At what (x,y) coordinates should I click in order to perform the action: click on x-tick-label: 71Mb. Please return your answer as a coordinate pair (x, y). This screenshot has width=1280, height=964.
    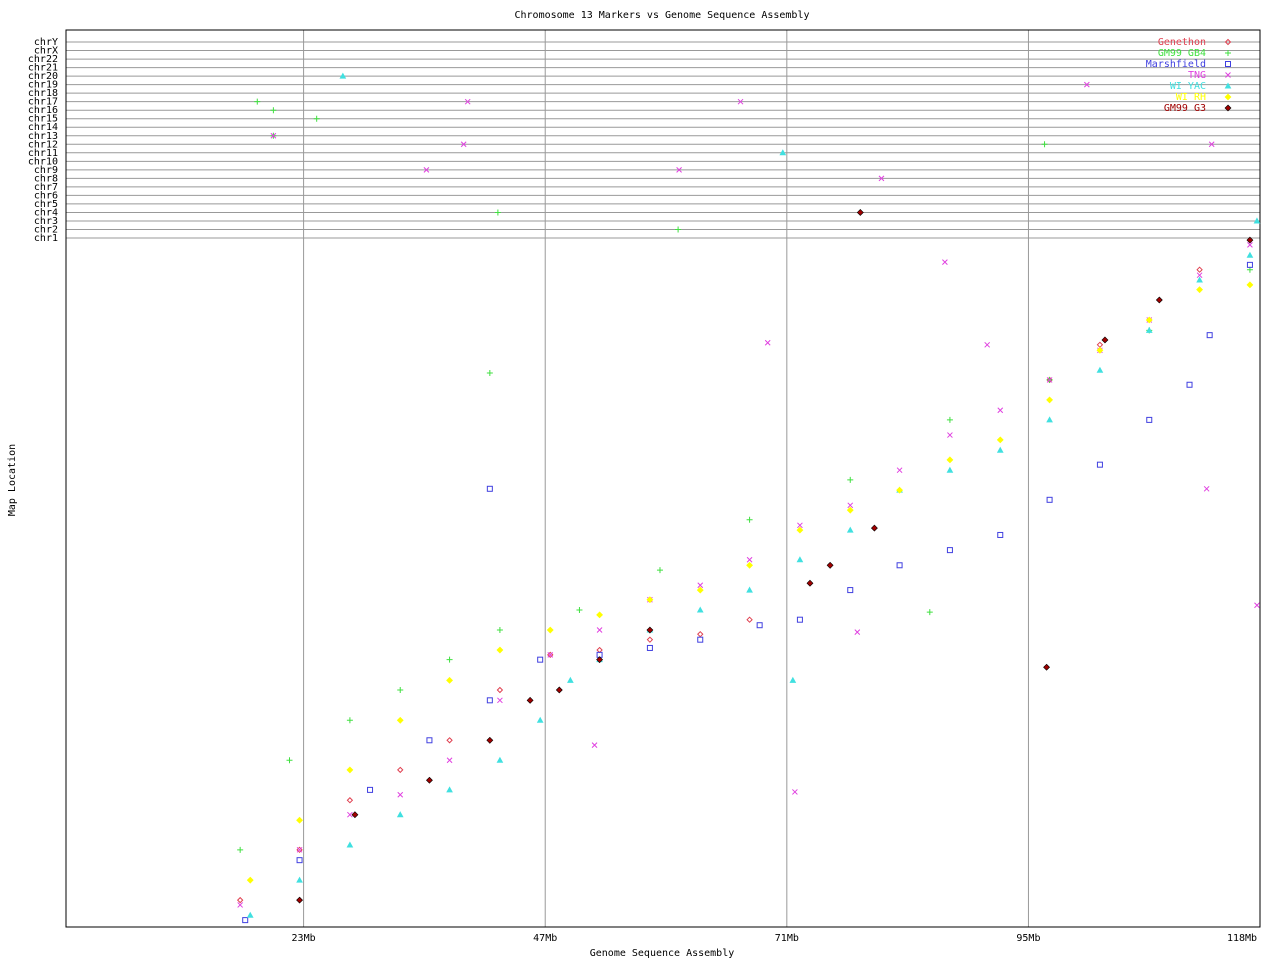
    Looking at the image, I should click on (787, 938).